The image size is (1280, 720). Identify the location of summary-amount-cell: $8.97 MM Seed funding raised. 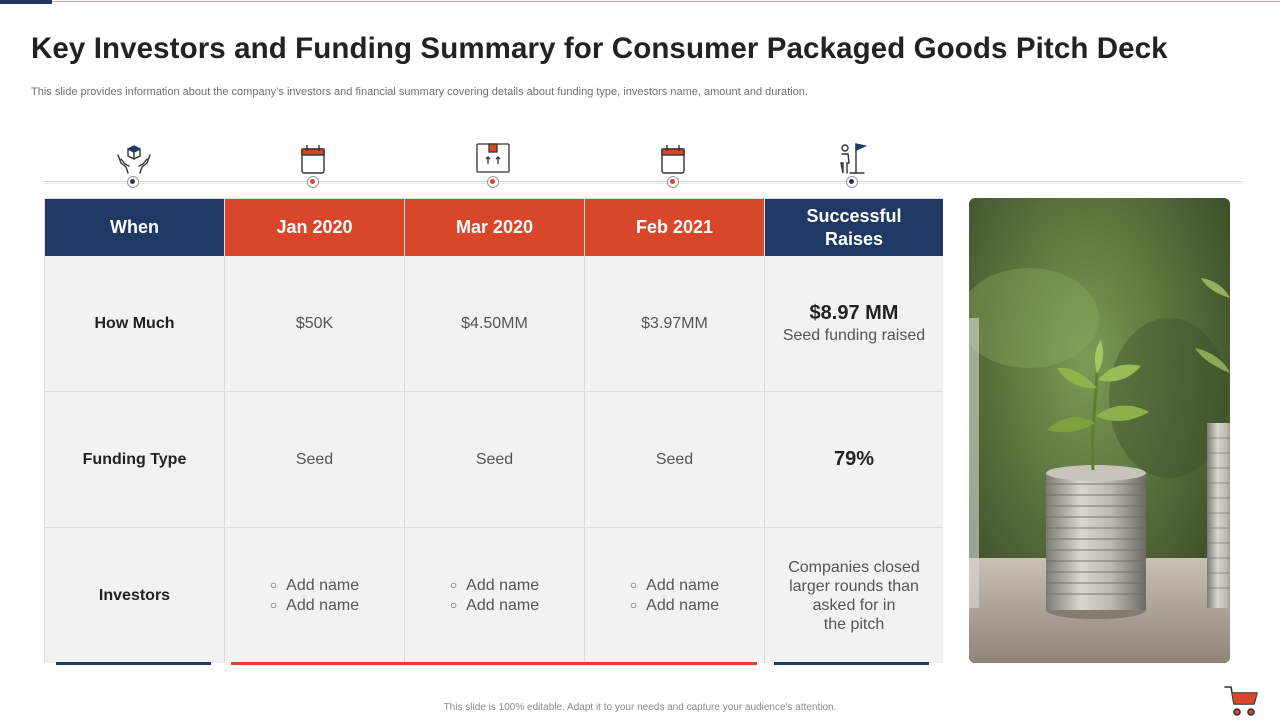
(854, 323).